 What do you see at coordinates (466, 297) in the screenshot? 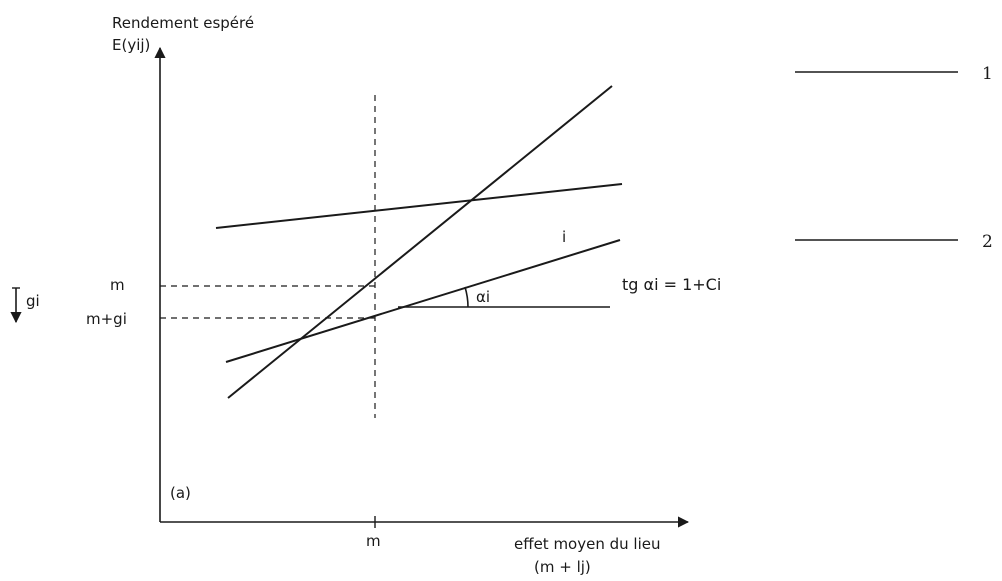
I see `angle-arc` at bounding box center [466, 297].